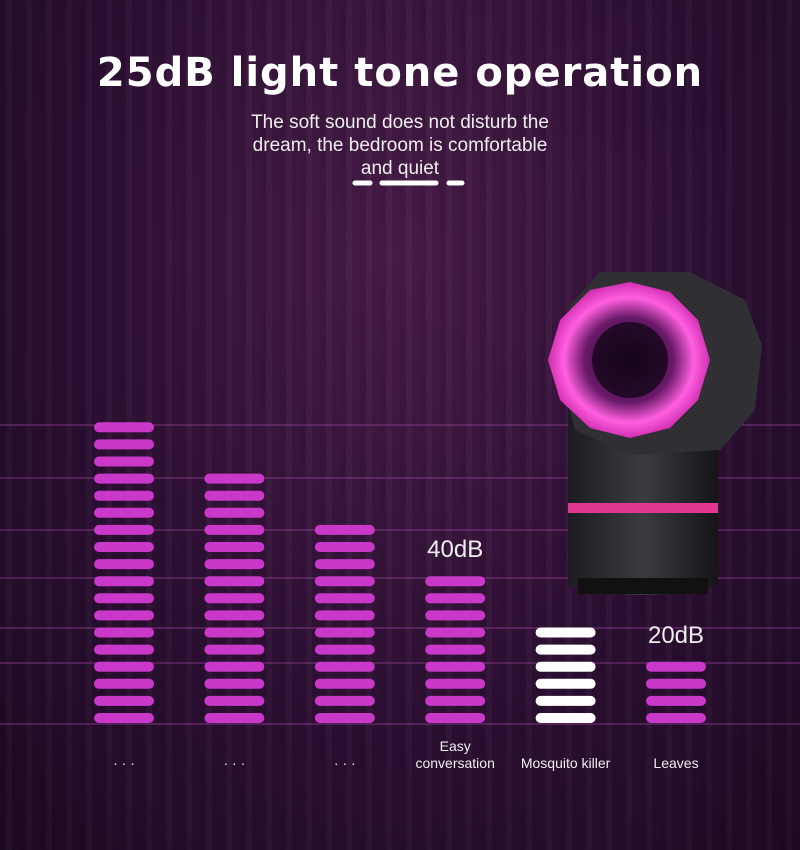 This screenshot has width=800, height=850. What do you see at coordinates (400, 73) in the screenshot?
I see `title: 25dB light tone operation` at bounding box center [400, 73].